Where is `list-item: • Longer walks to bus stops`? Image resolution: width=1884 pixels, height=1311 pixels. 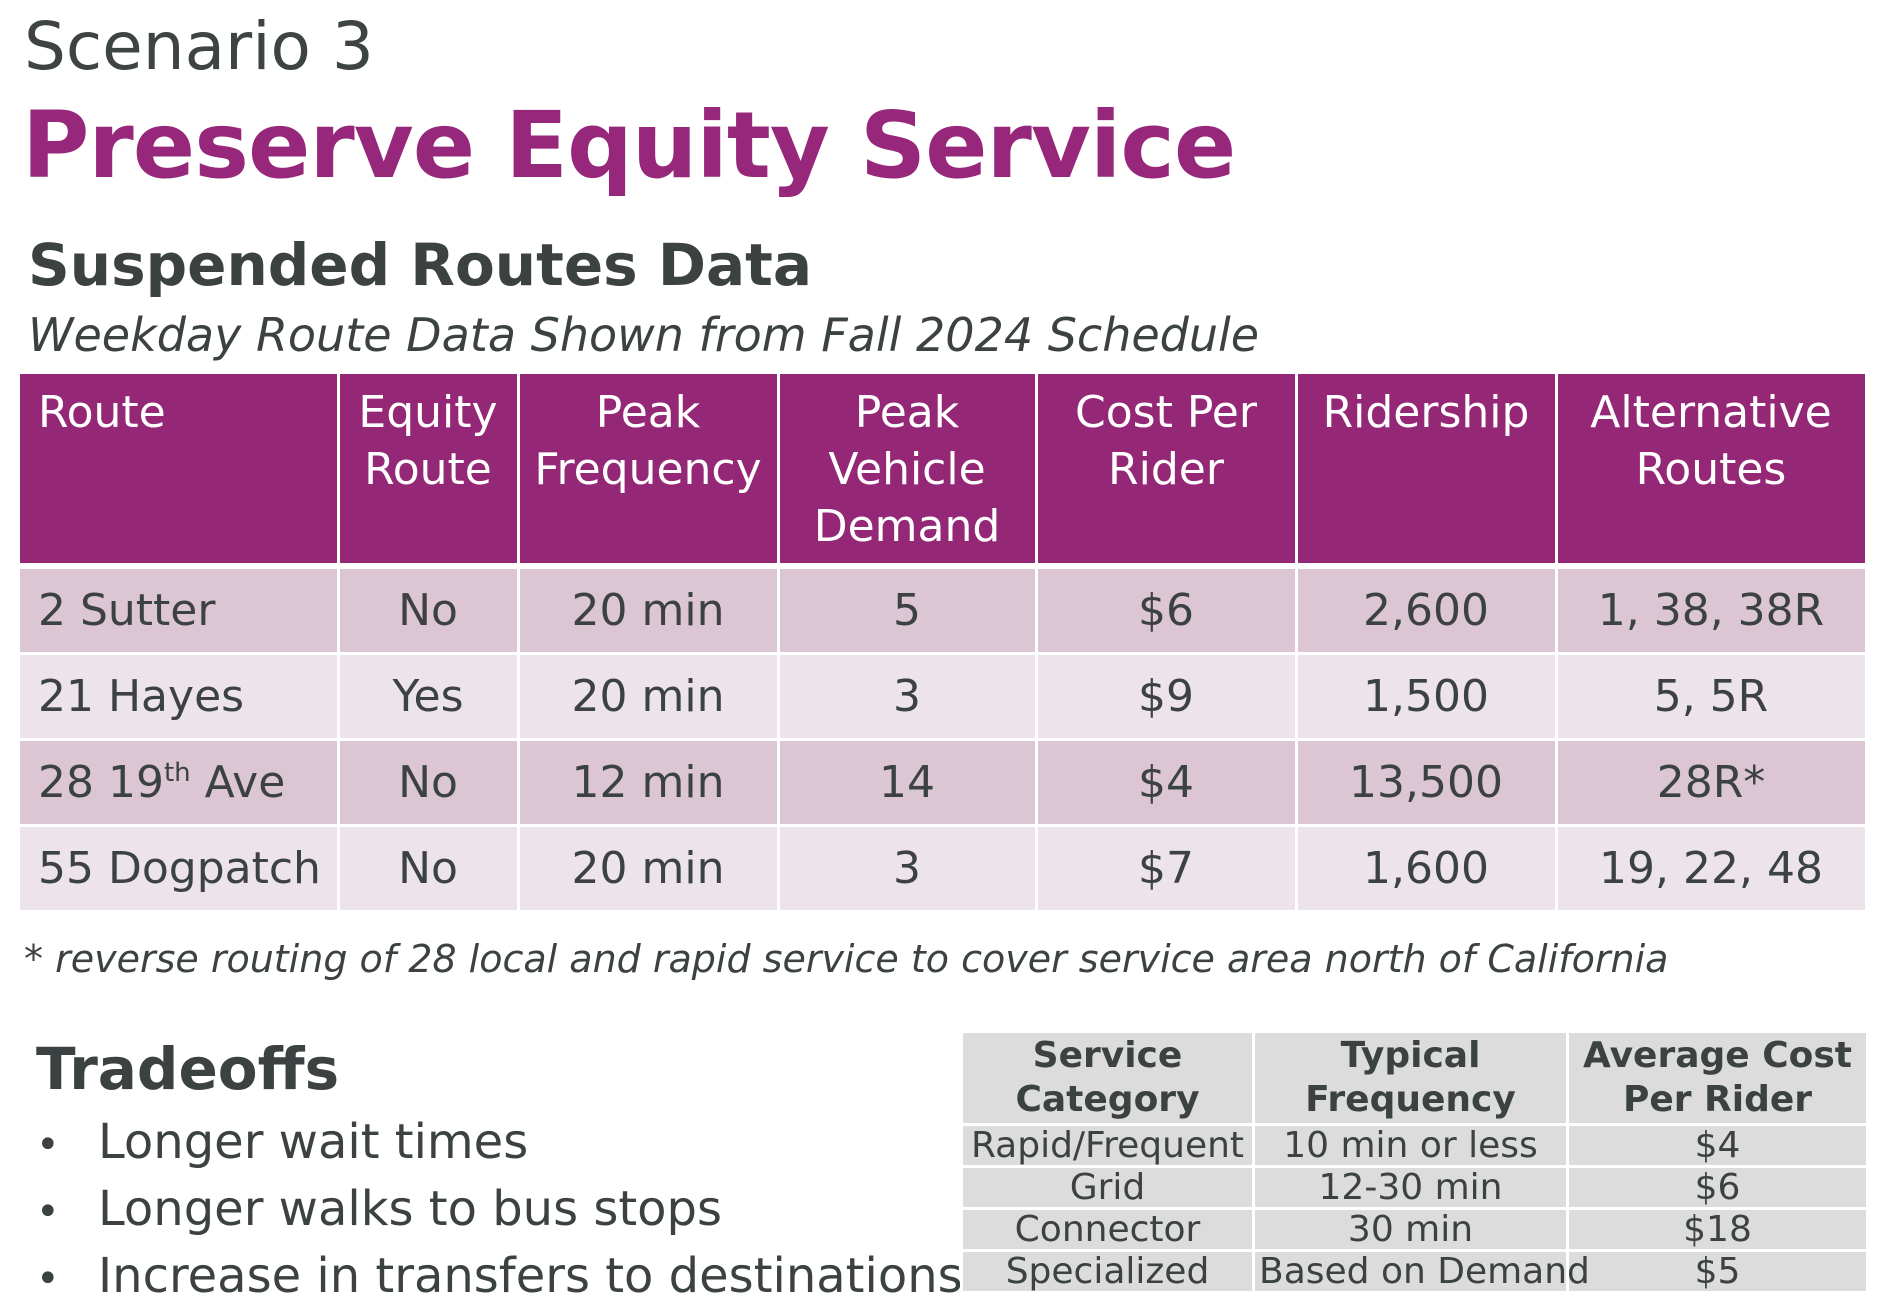
list-item: • Longer walks to bus stops is located at coordinates (499, 1210).